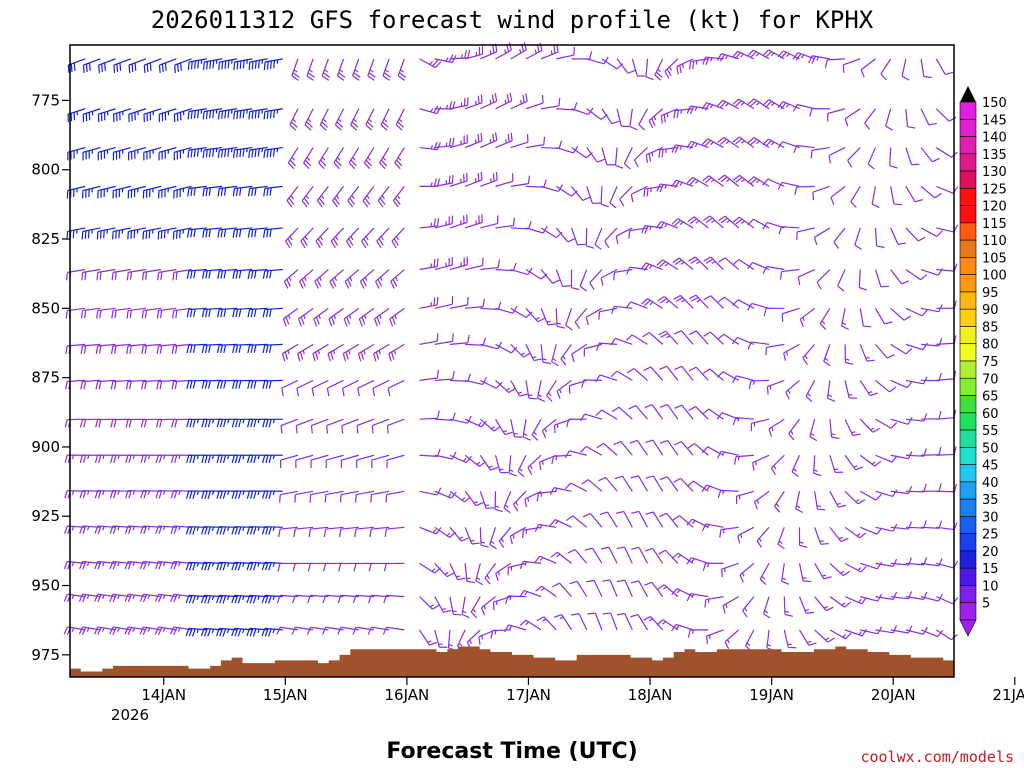 The width and height of the screenshot is (1024, 768). What do you see at coordinates (771, 695) in the screenshot?
I see `x-tick-label: 19JAN` at bounding box center [771, 695].